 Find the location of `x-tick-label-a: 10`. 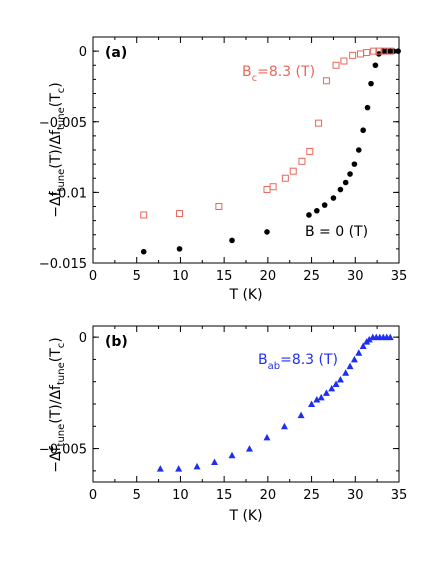

x-tick-label-a: 10 is located at coordinates (180, 276).